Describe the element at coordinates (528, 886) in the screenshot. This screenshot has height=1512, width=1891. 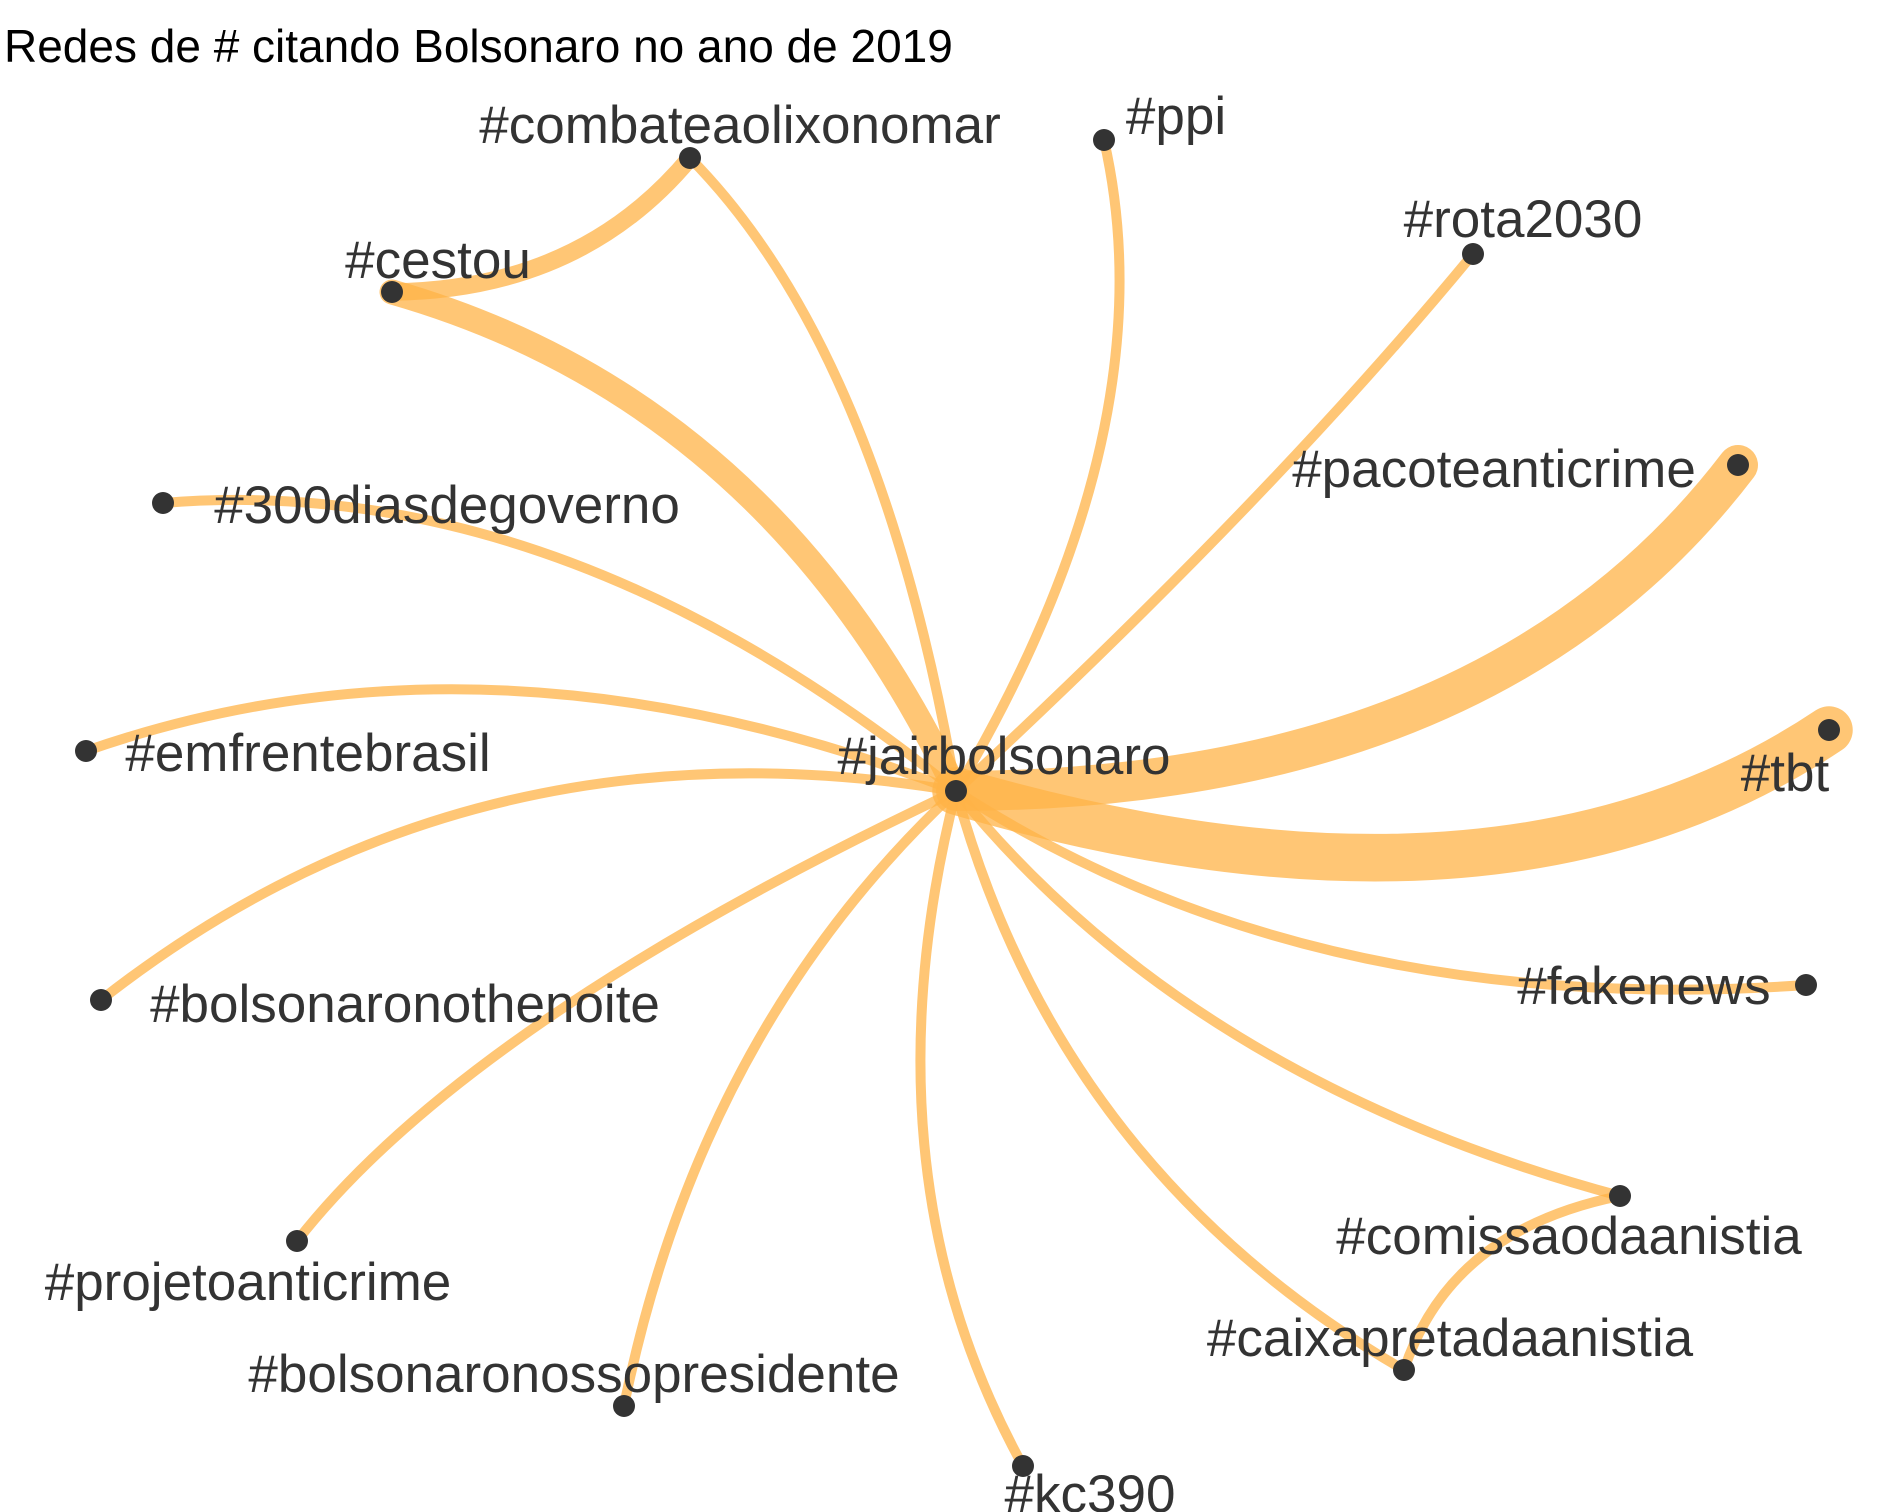
I see `edge-jairbolsonaro-bolsonaronothenoite` at that location.